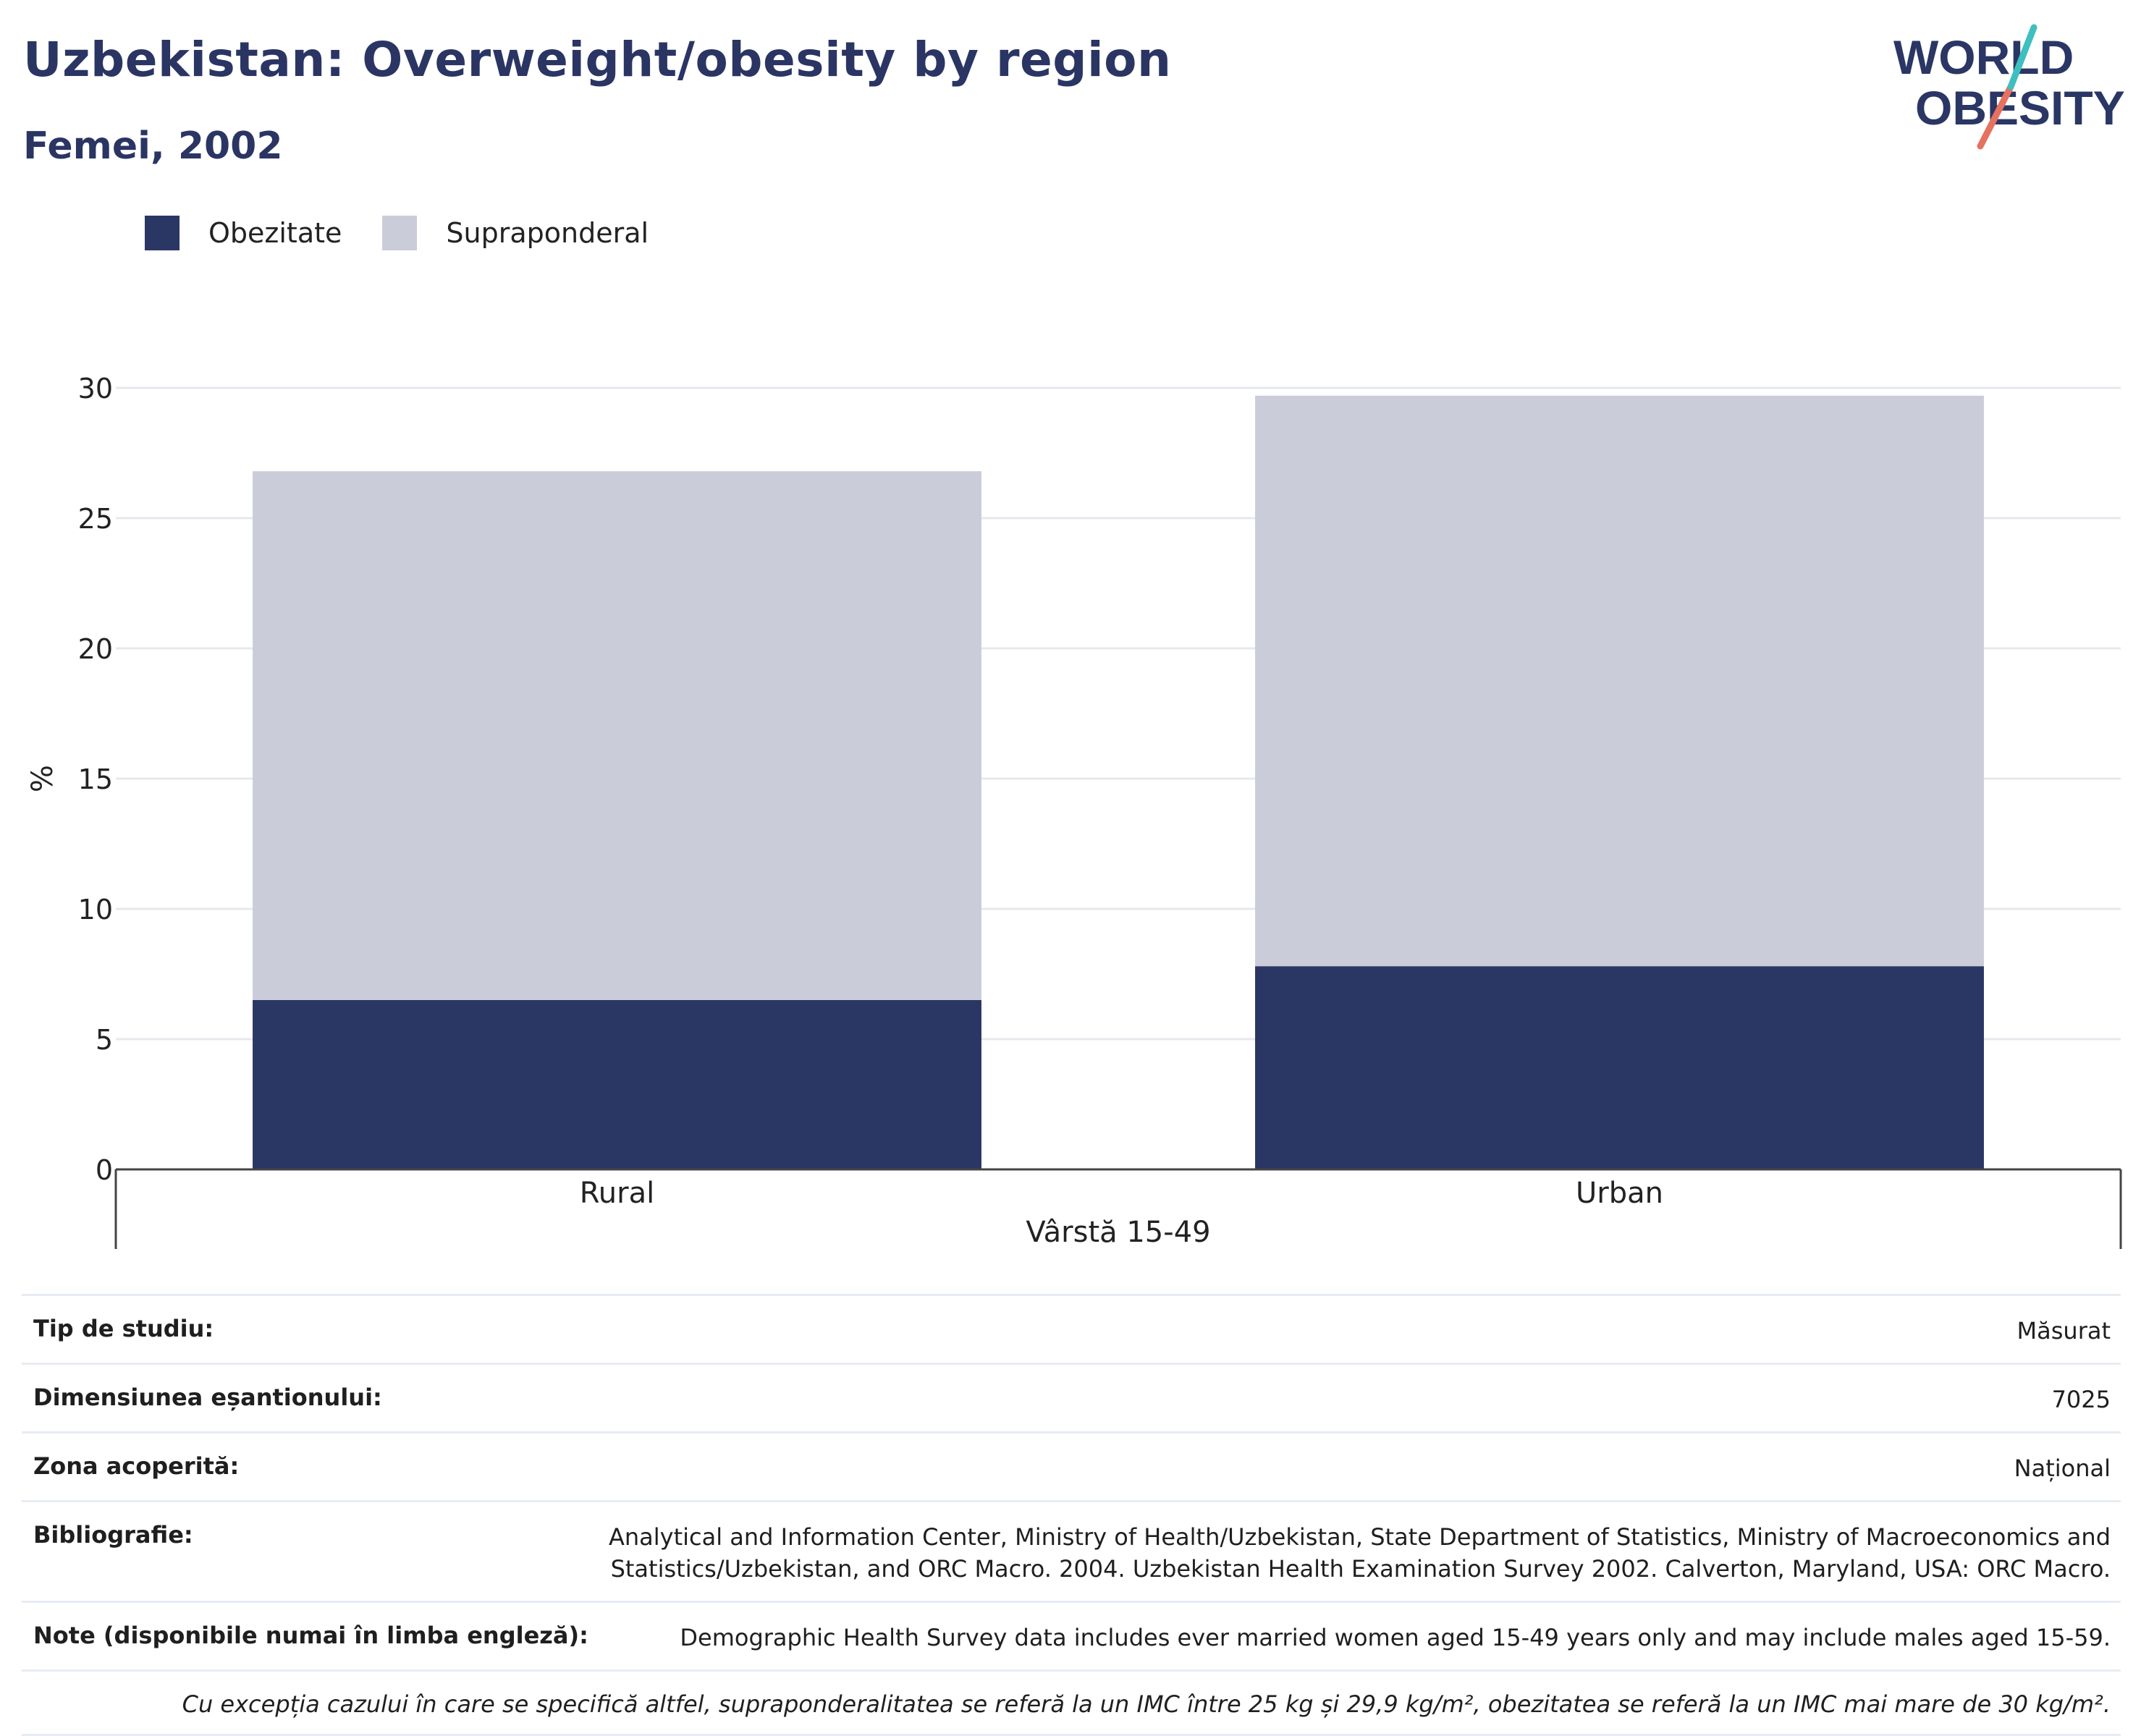 The height and width of the screenshot is (1736, 2141). What do you see at coordinates (104, 1040) in the screenshot?
I see `y-tick-label: 5` at bounding box center [104, 1040].